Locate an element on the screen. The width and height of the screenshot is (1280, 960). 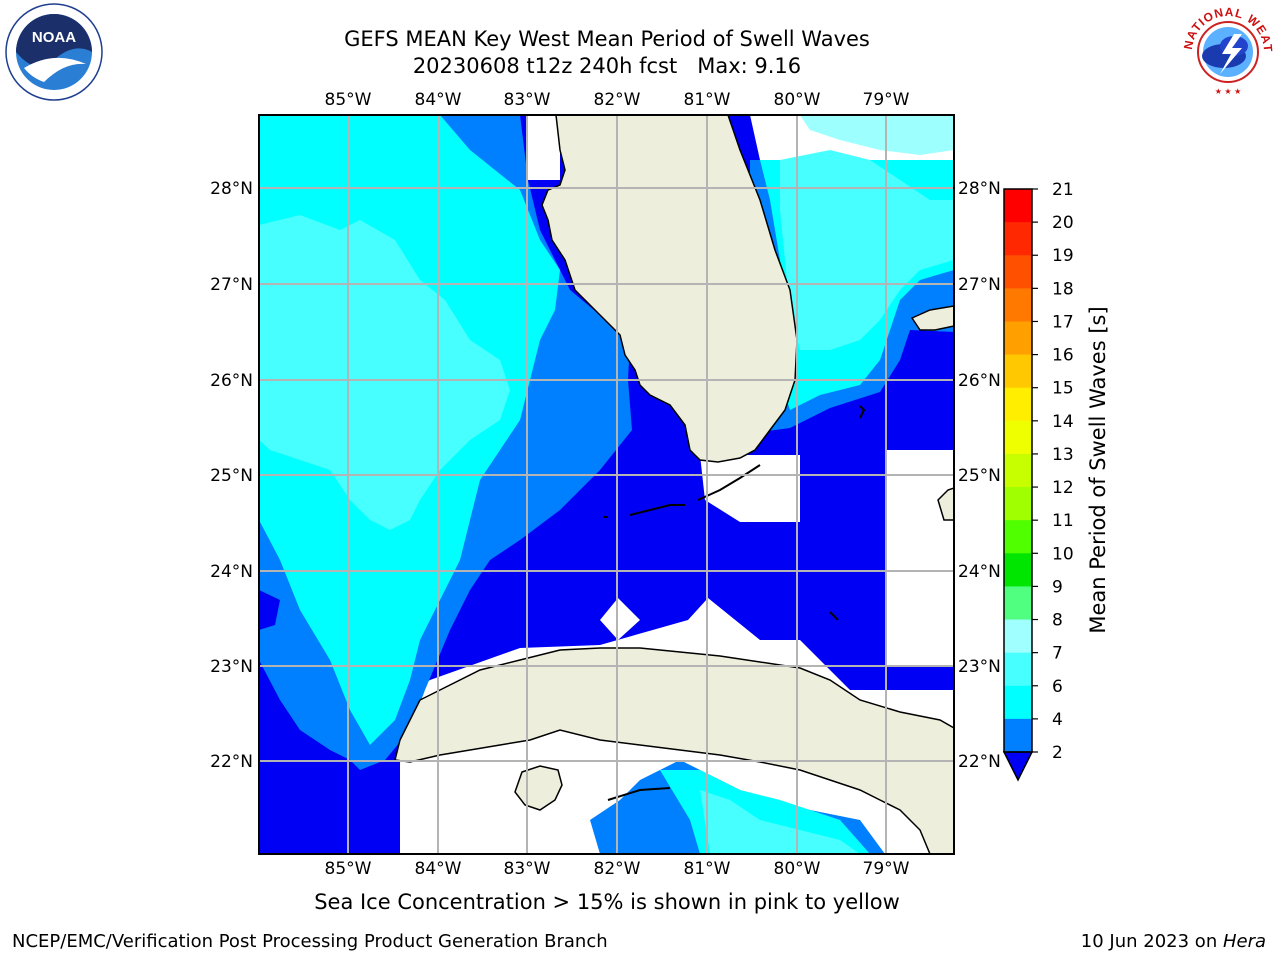
colorbar-level-label: 18 is located at coordinates (1063, 289).